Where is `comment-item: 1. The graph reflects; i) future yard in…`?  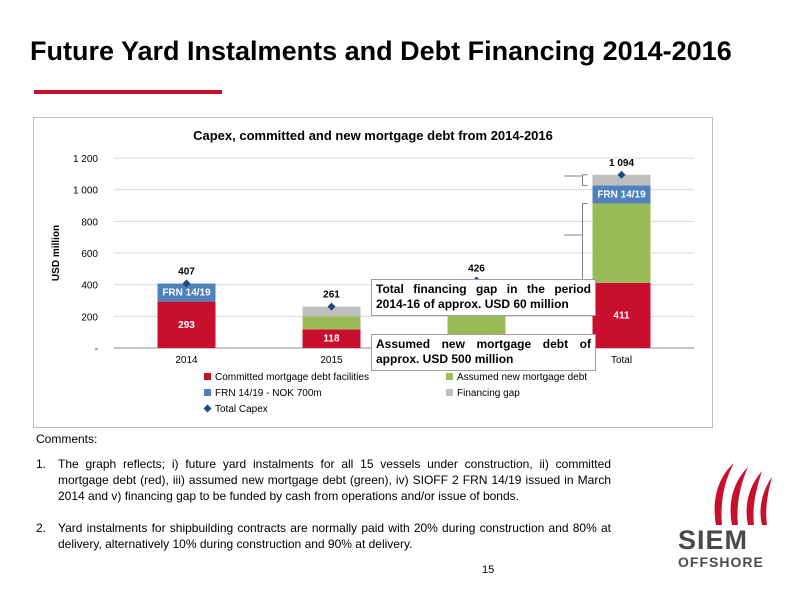
comment-item: 1. The graph reflects; i) future yard in… is located at coordinates (323, 480).